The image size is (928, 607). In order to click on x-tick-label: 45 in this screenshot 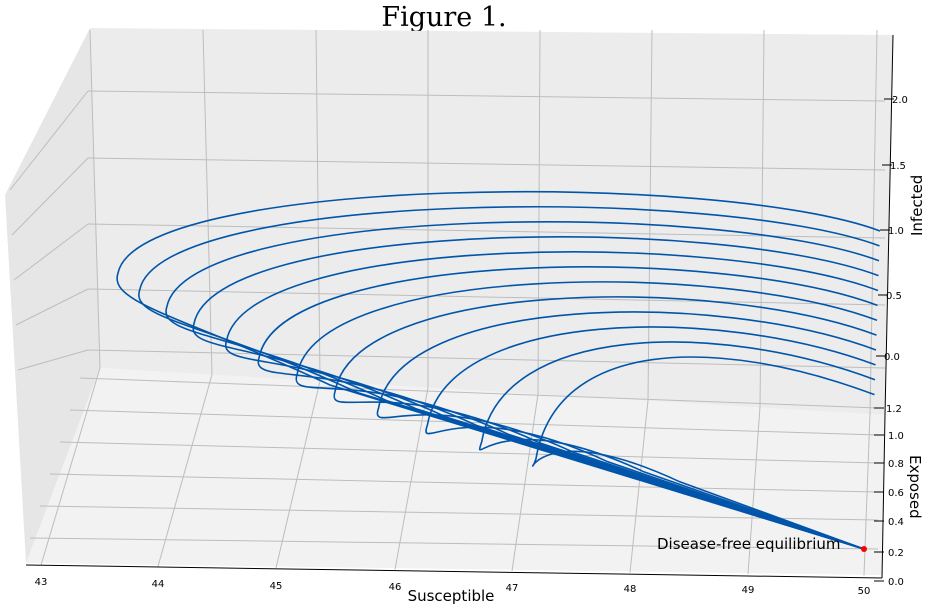, I will do `click(276, 586)`.